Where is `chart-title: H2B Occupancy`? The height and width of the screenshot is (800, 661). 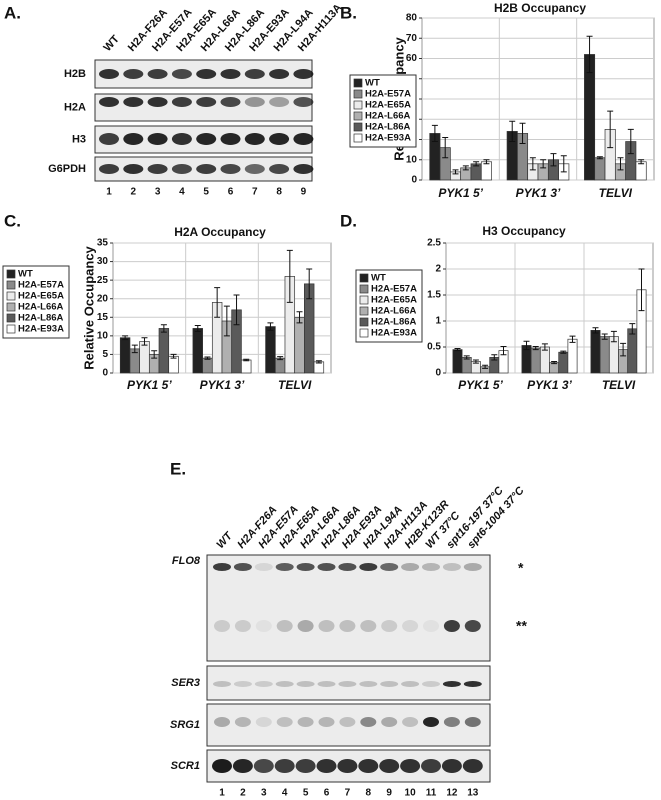
chart-title: H2B Occupancy is located at coordinates (540, 8).